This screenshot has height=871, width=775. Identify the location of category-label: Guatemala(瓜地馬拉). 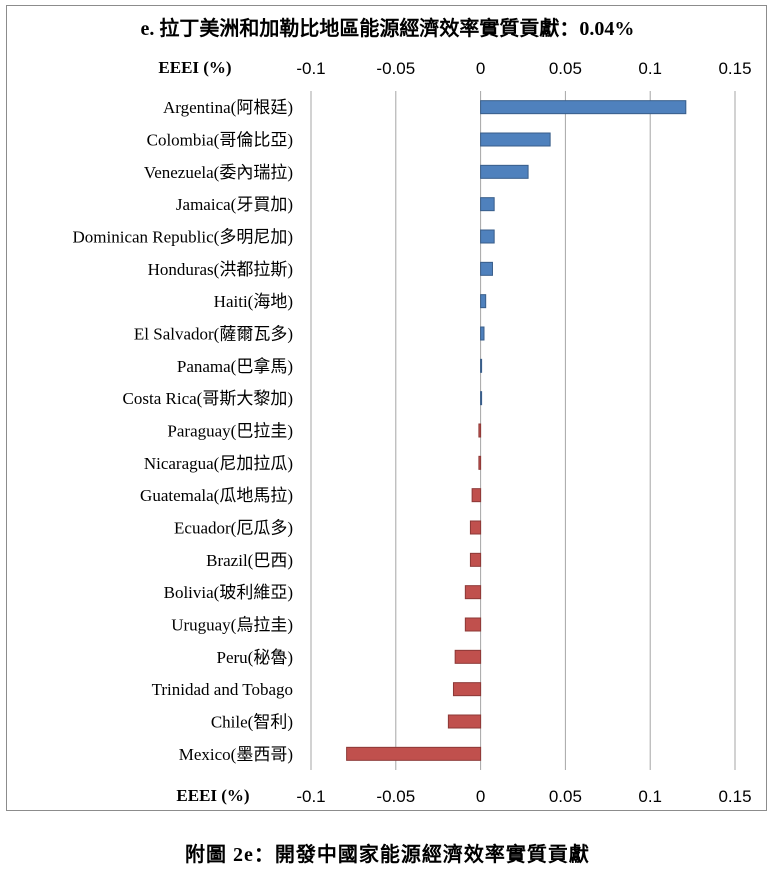
(216, 495).